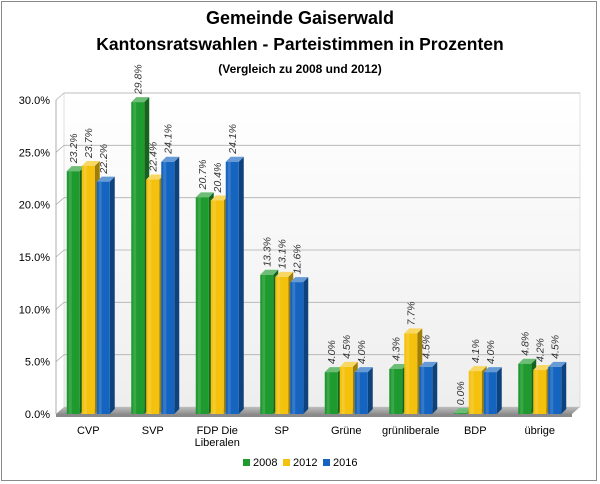  Describe the element at coordinates (218, 178) in the screenshot. I see `data-label: 20.4%` at that location.